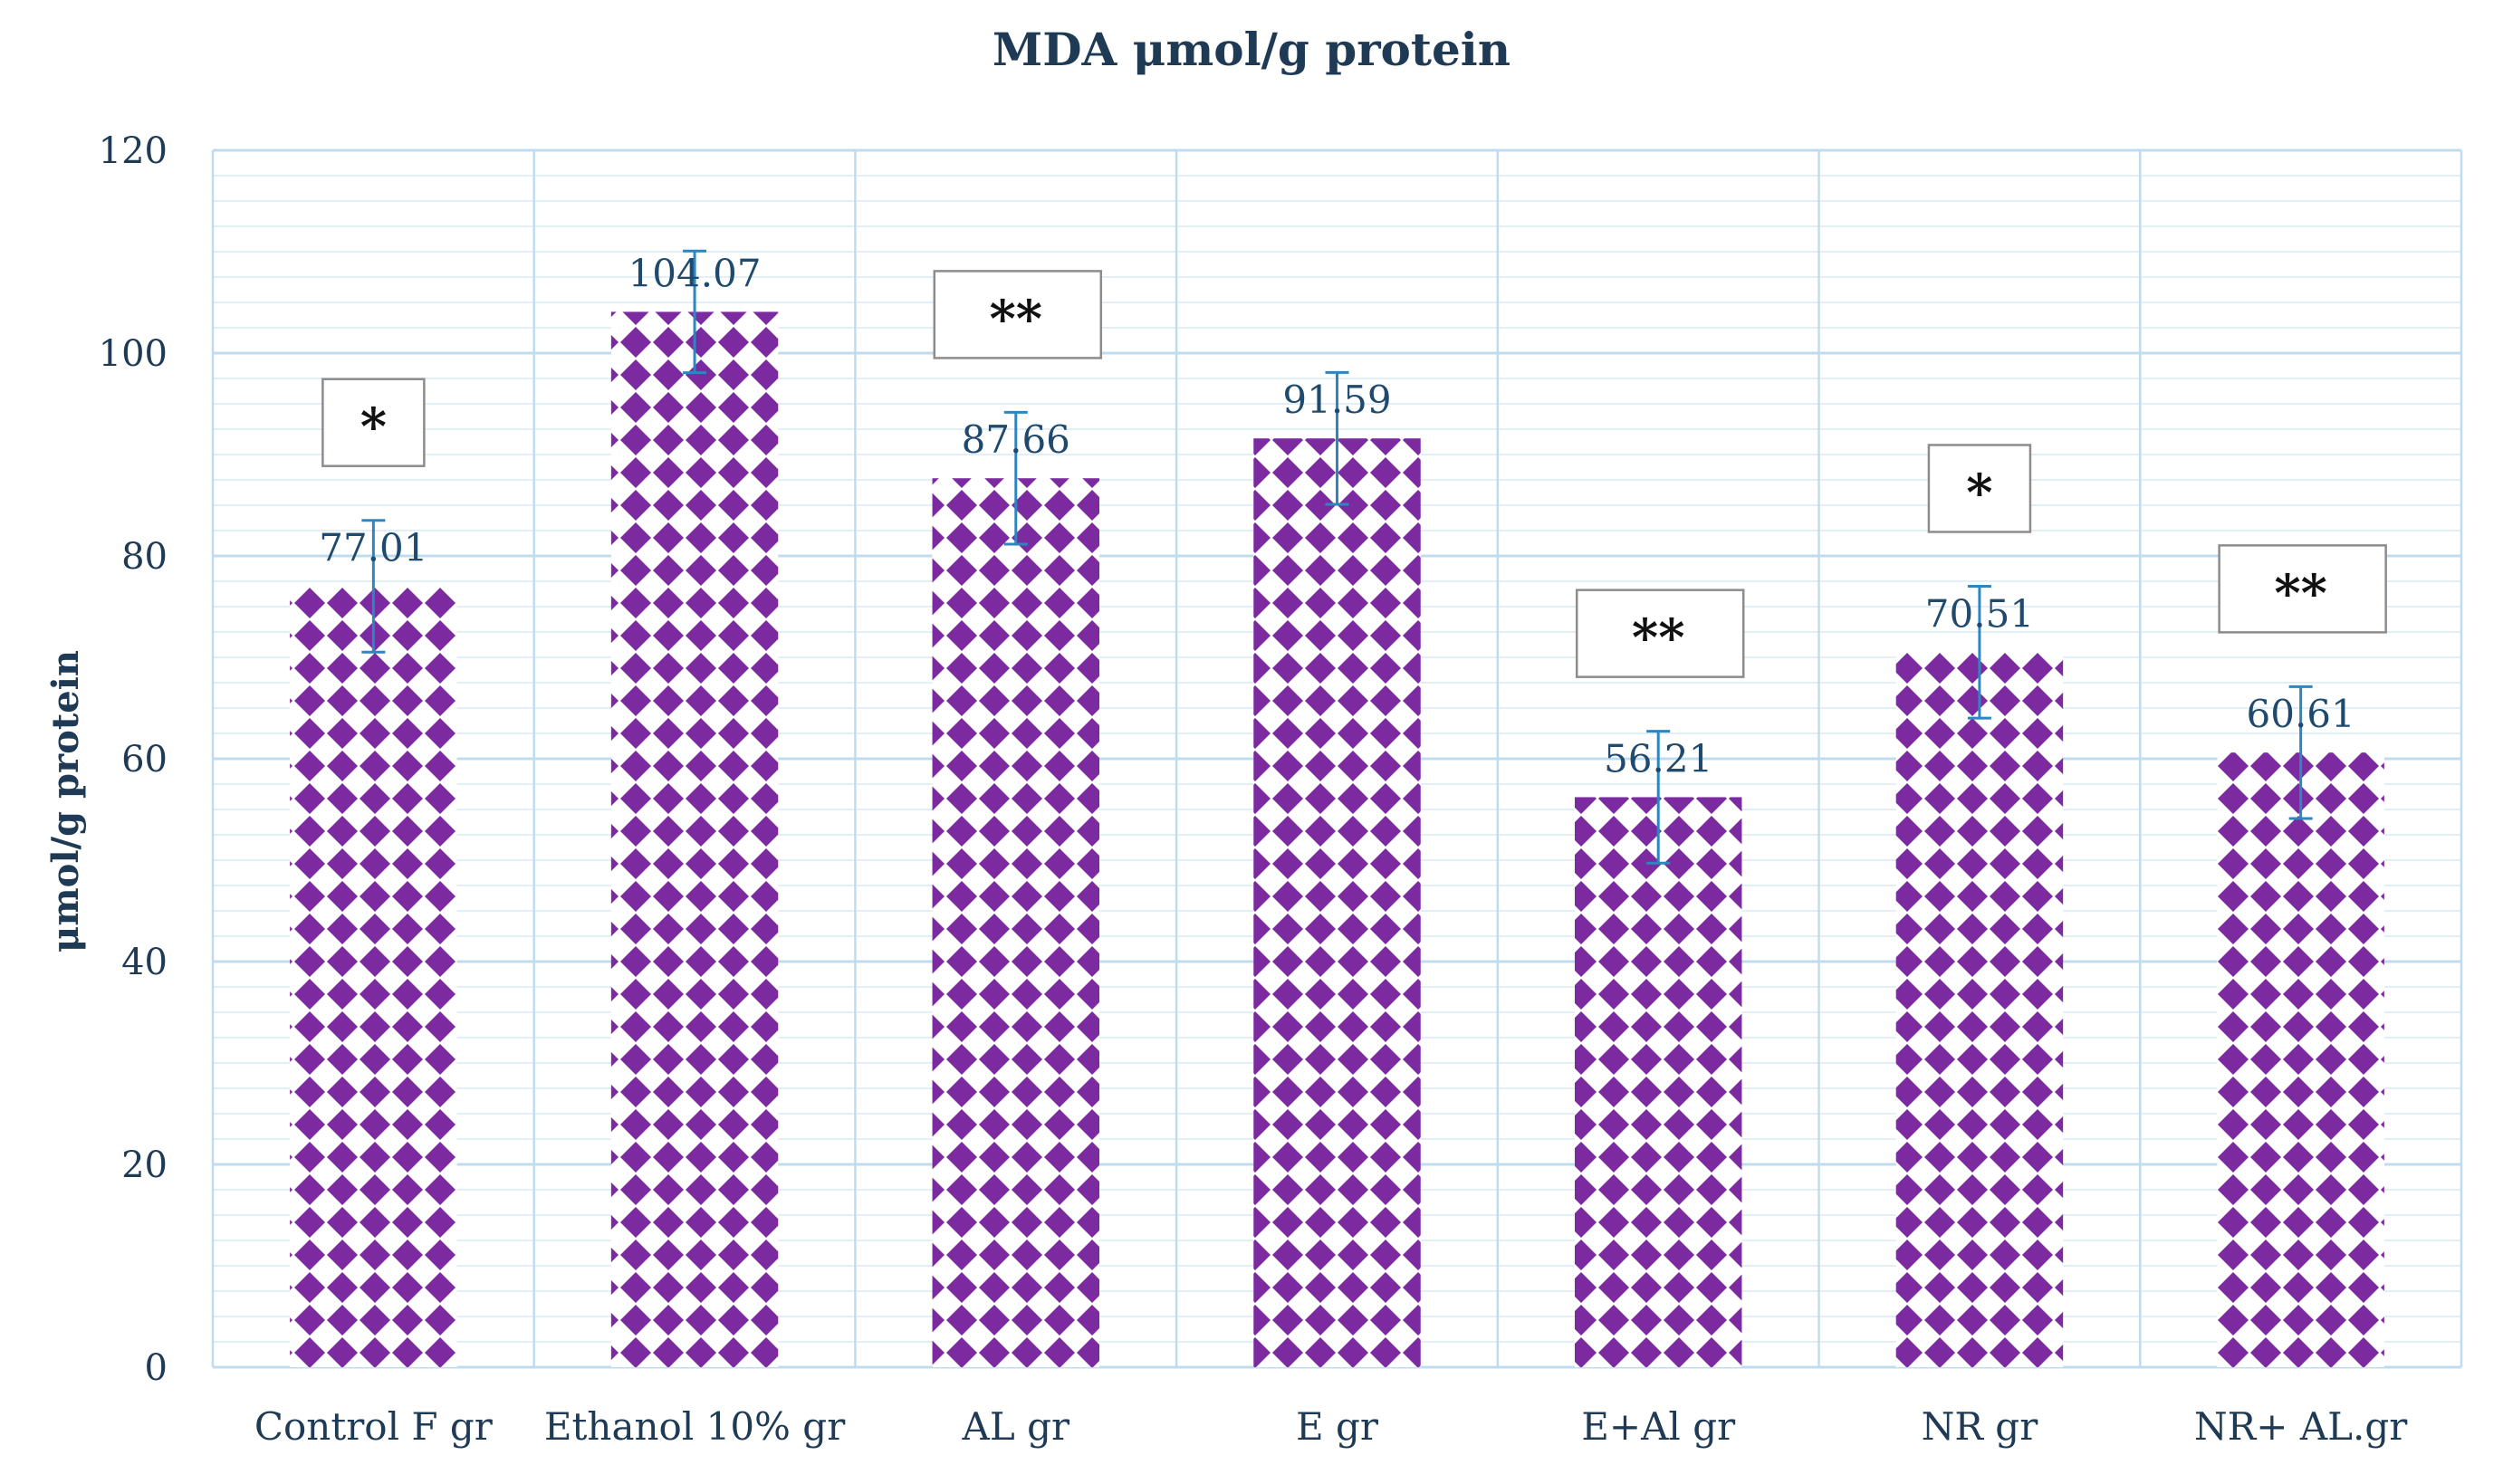  Describe the element at coordinates (65, 801) in the screenshot. I see `y-axis-label: μmol/g protein` at that location.